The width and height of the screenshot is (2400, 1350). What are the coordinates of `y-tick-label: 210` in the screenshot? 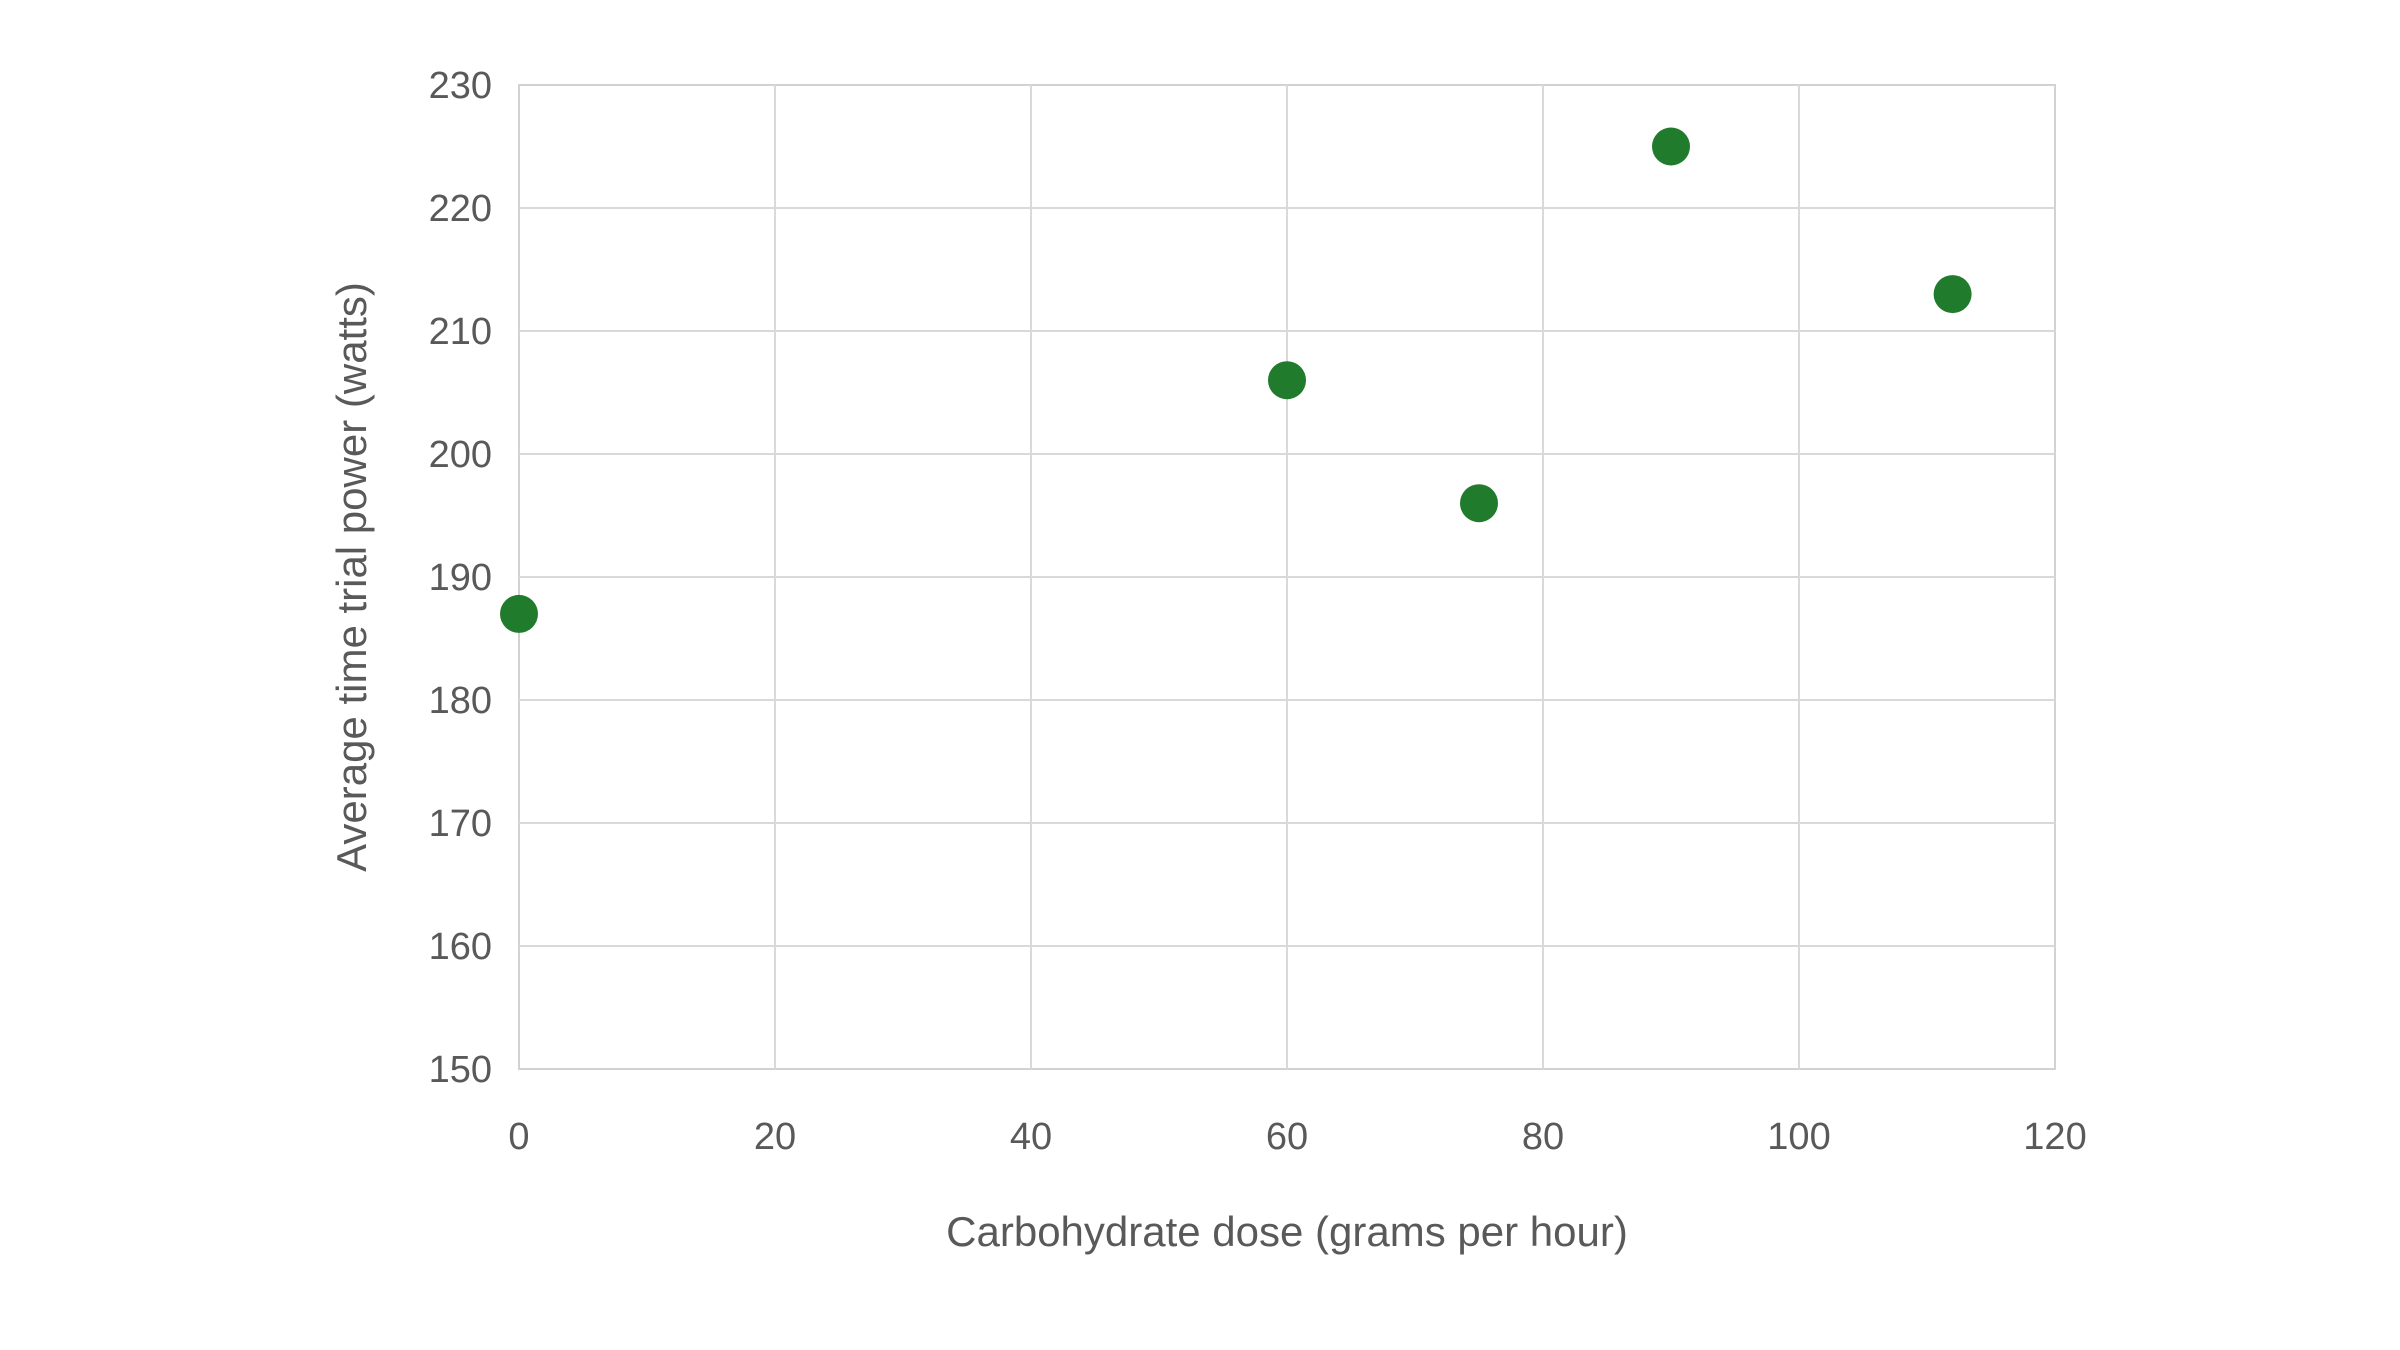 It's located at (460, 332).